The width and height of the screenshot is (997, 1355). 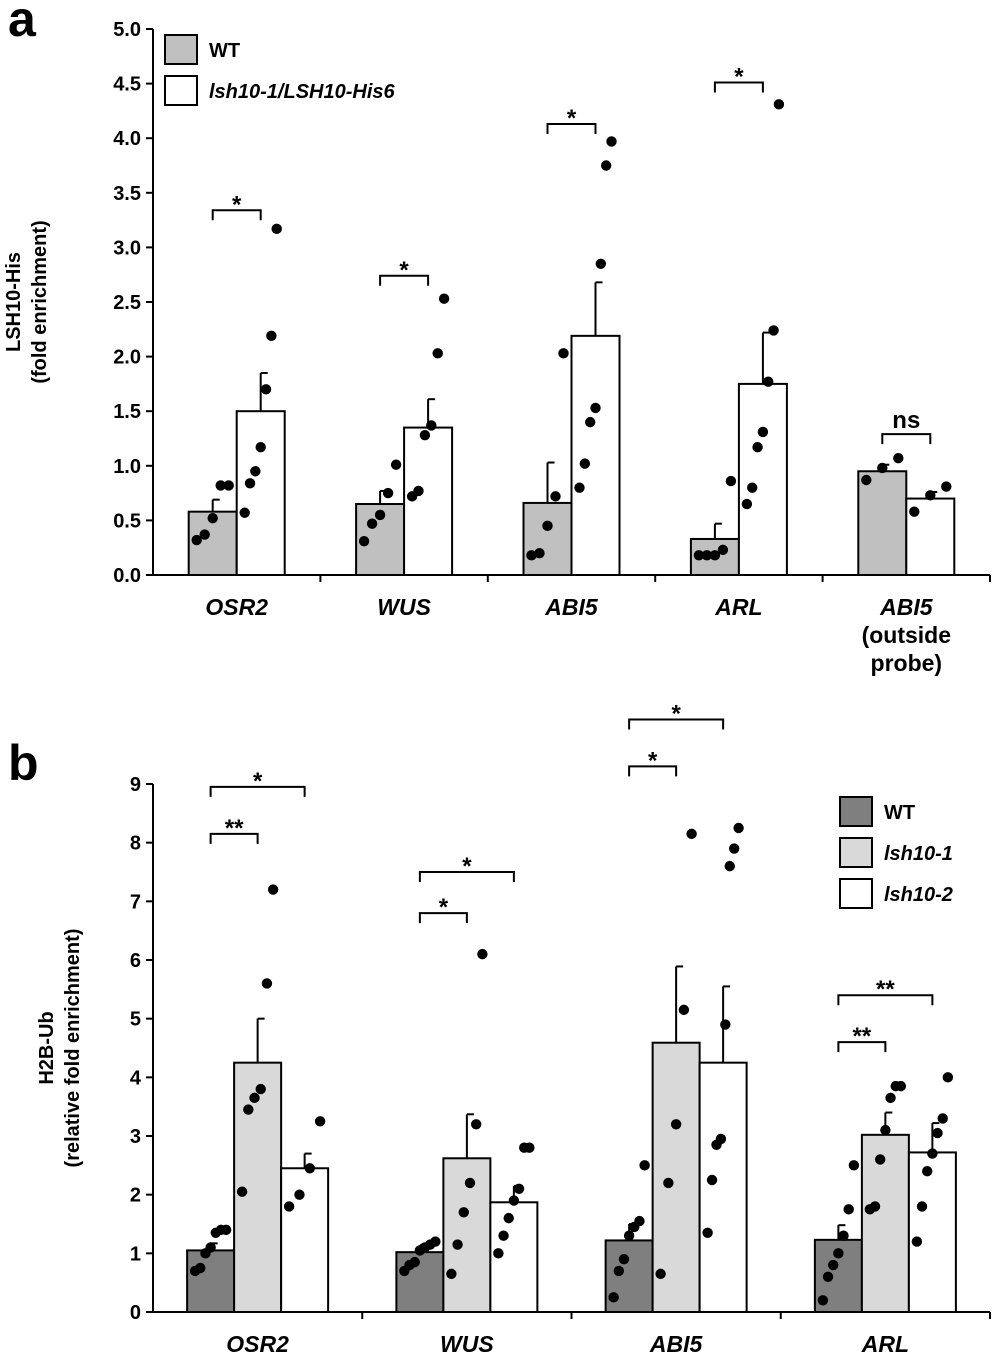 I want to click on y-axis-label: (relative fold enrichment), so click(x=73, y=1048).